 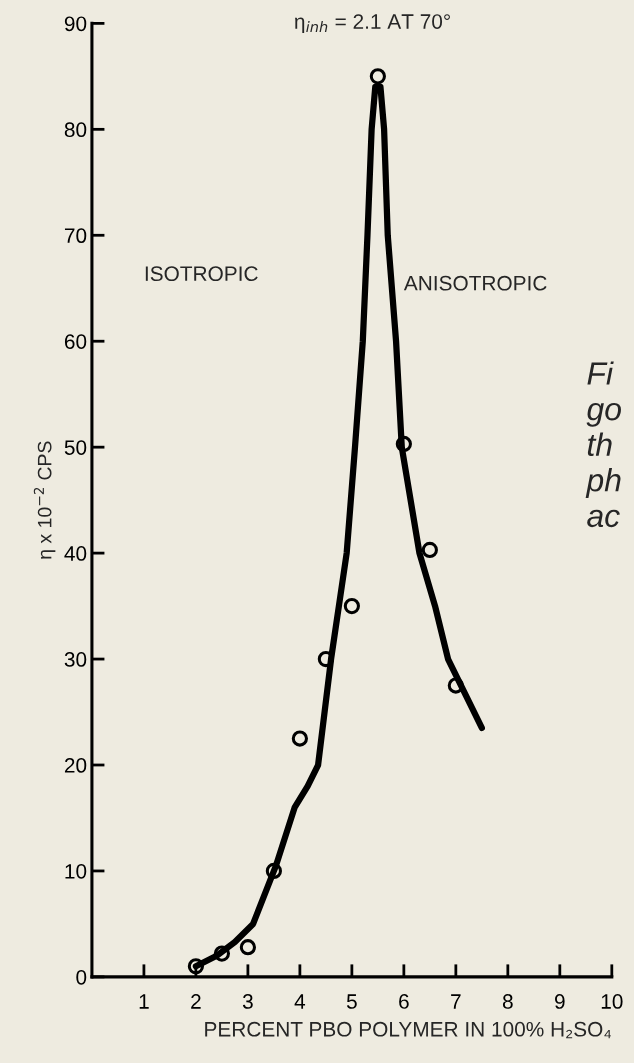 I want to click on annotation: Fi go th ph ac, so click(x=603, y=444).